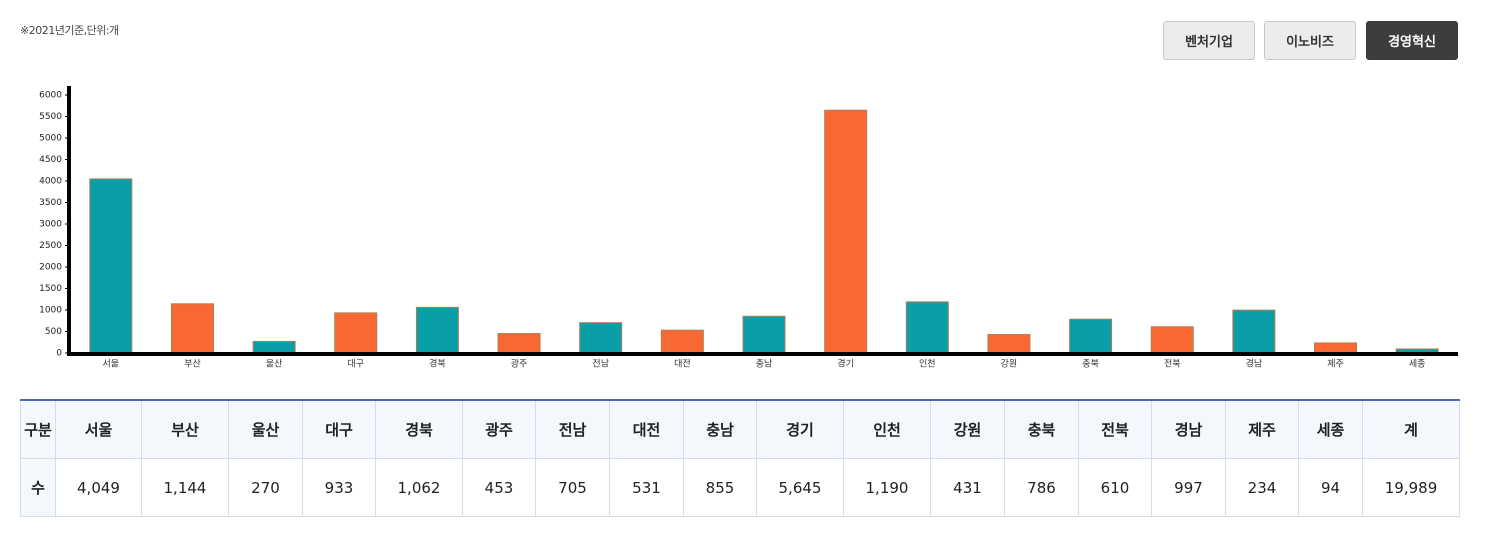 Image resolution: width=1494 pixels, height=535 pixels. What do you see at coordinates (646, 487) in the screenshot?
I see `cell: 531` at bounding box center [646, 487].